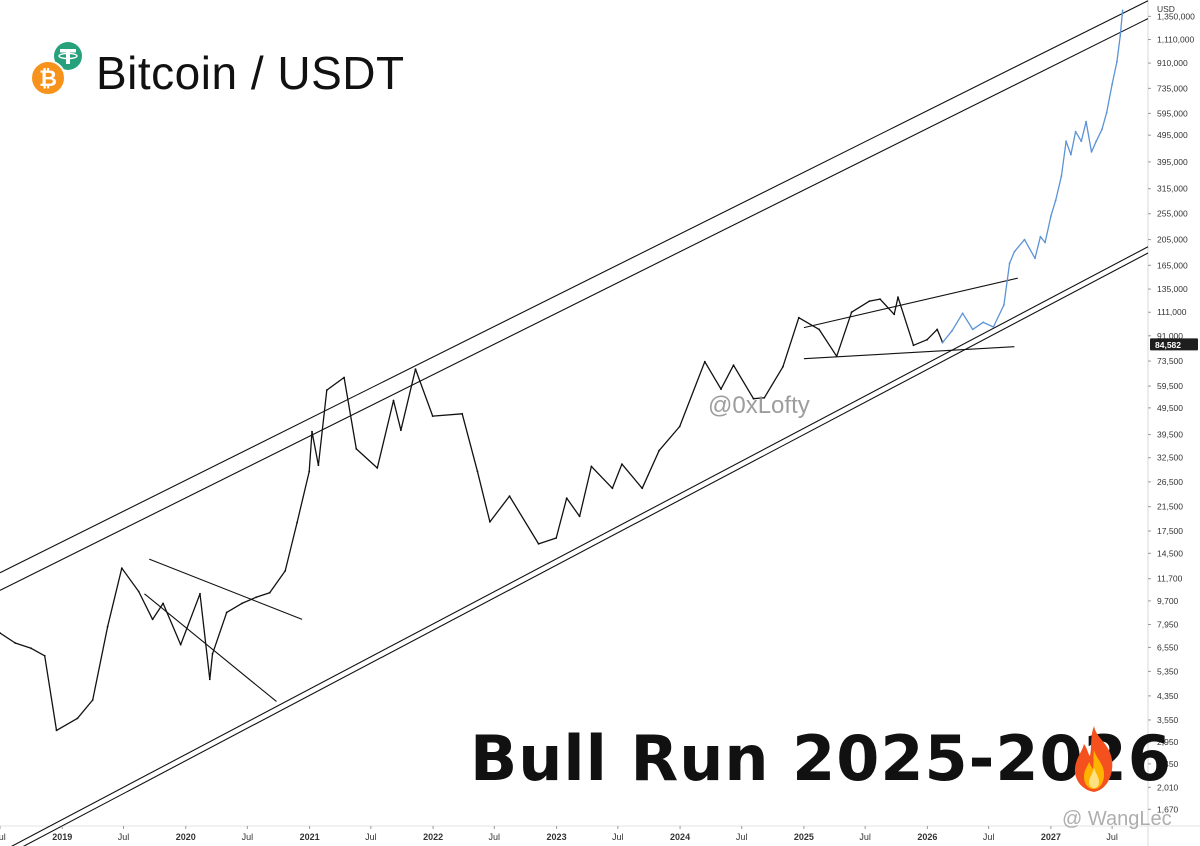  I want to click on y-axis-tick-label: 3,550, so click(1168, 720).